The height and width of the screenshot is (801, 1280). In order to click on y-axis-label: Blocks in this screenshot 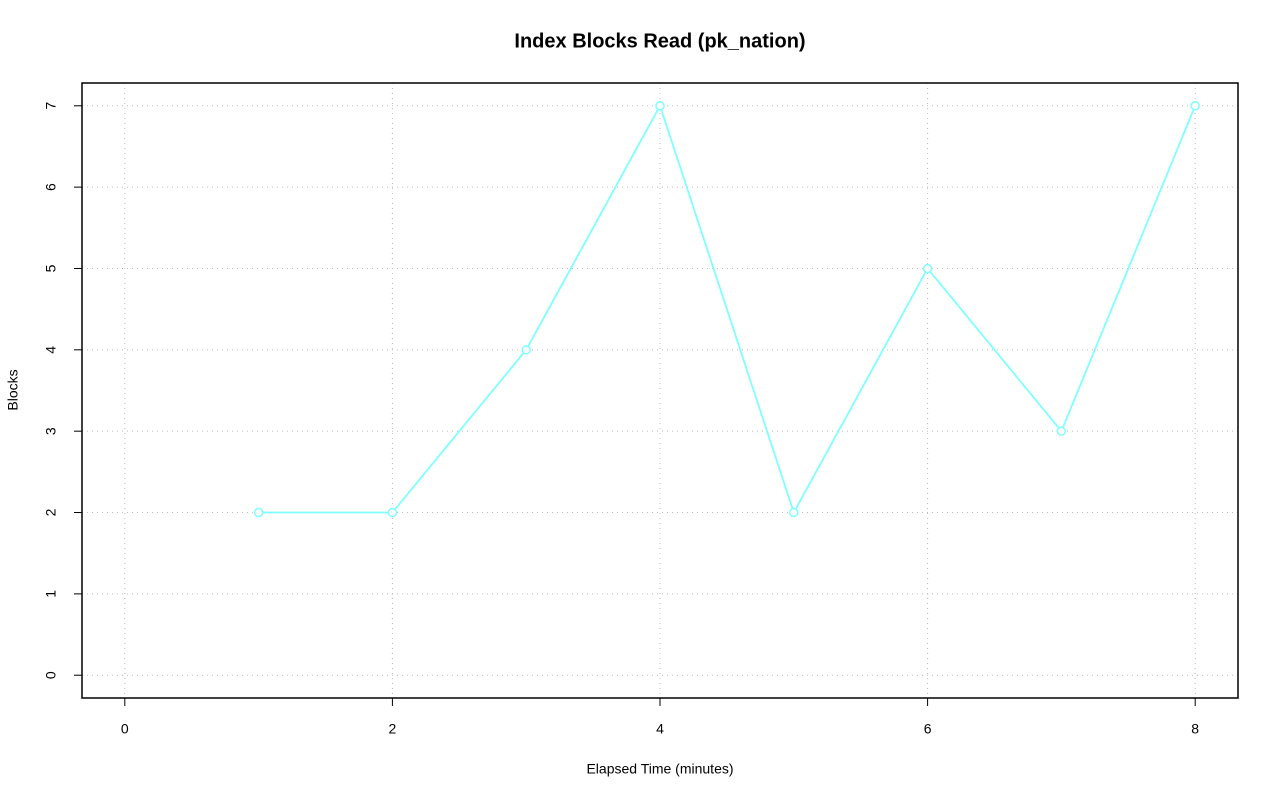, I will do `click(13, 389)`.